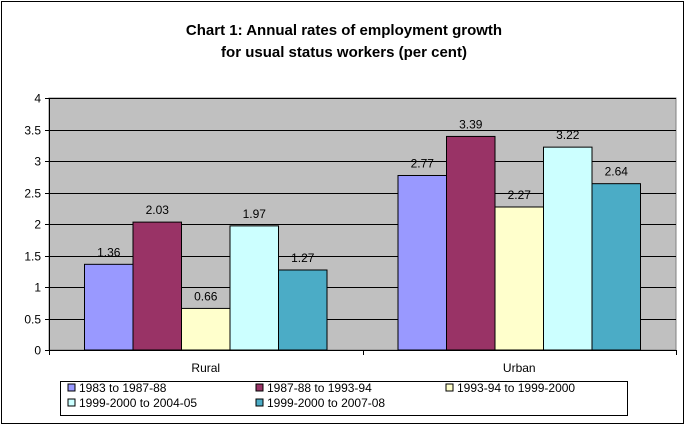  Describe the element at coordinates (319, 388) in the screenshot. I see `legend-entry: 1987-88 to 1993-94` at that location.